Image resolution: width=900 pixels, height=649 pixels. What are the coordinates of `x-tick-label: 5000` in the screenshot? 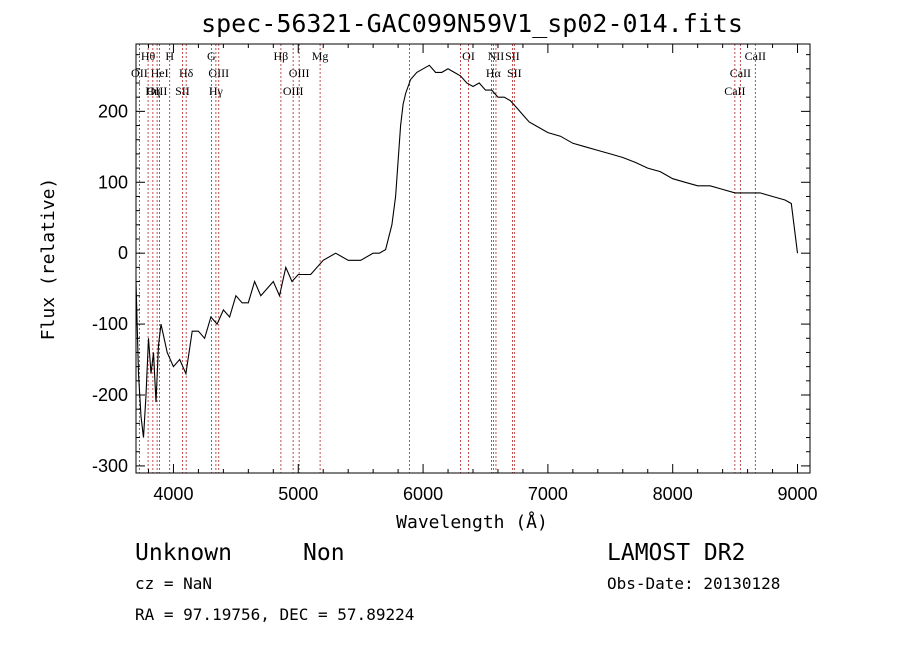 It's located at (298, 494).